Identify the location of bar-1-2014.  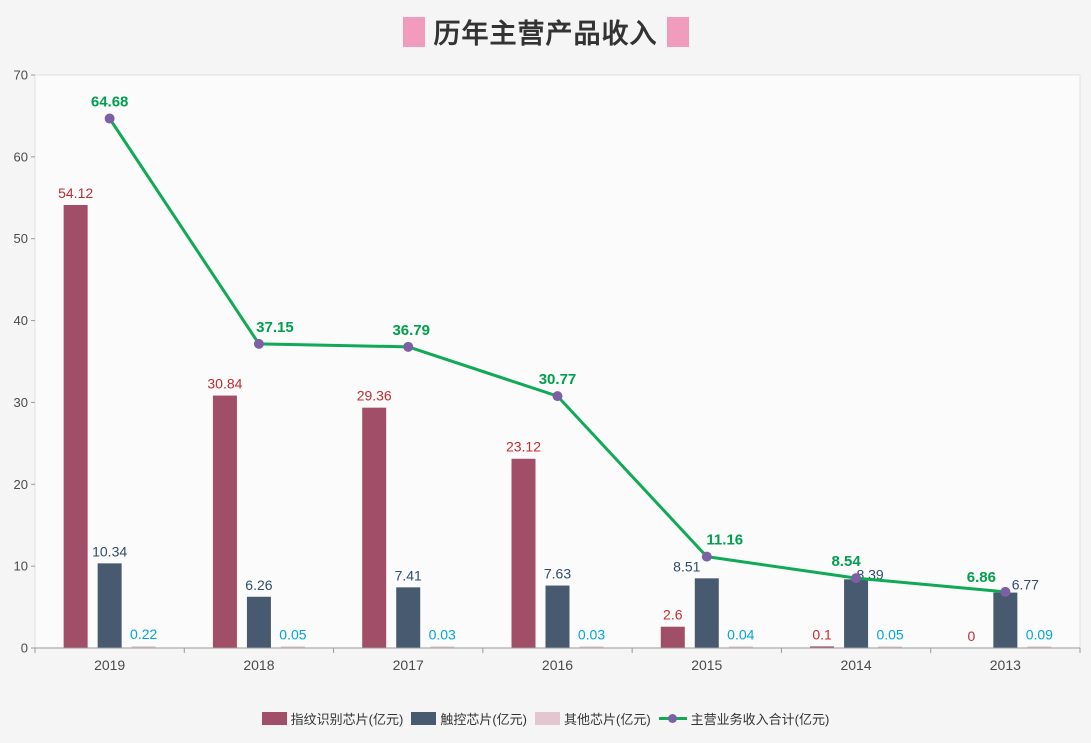
(856, 613).